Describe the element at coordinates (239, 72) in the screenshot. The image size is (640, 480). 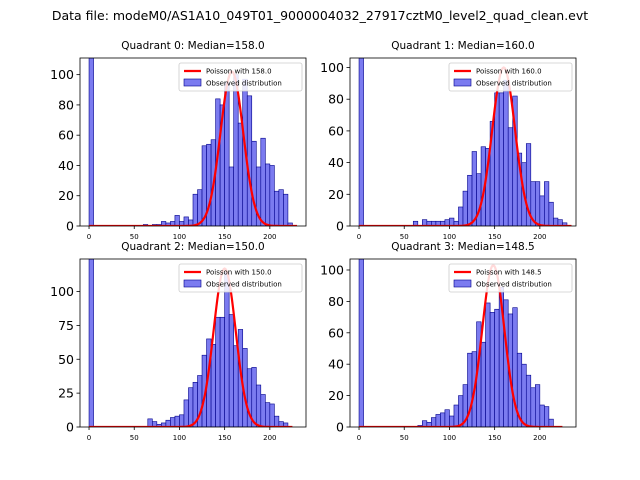
I see `legend-label-poisson: Poisson with 158.0` at that location.